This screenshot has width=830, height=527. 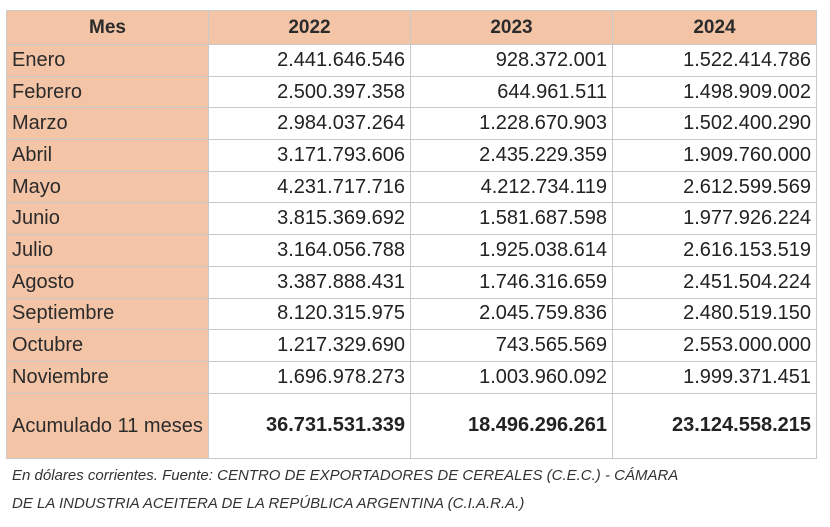 I want to click on value-cell: 3.171.793.606, so click(x=309, y=155).